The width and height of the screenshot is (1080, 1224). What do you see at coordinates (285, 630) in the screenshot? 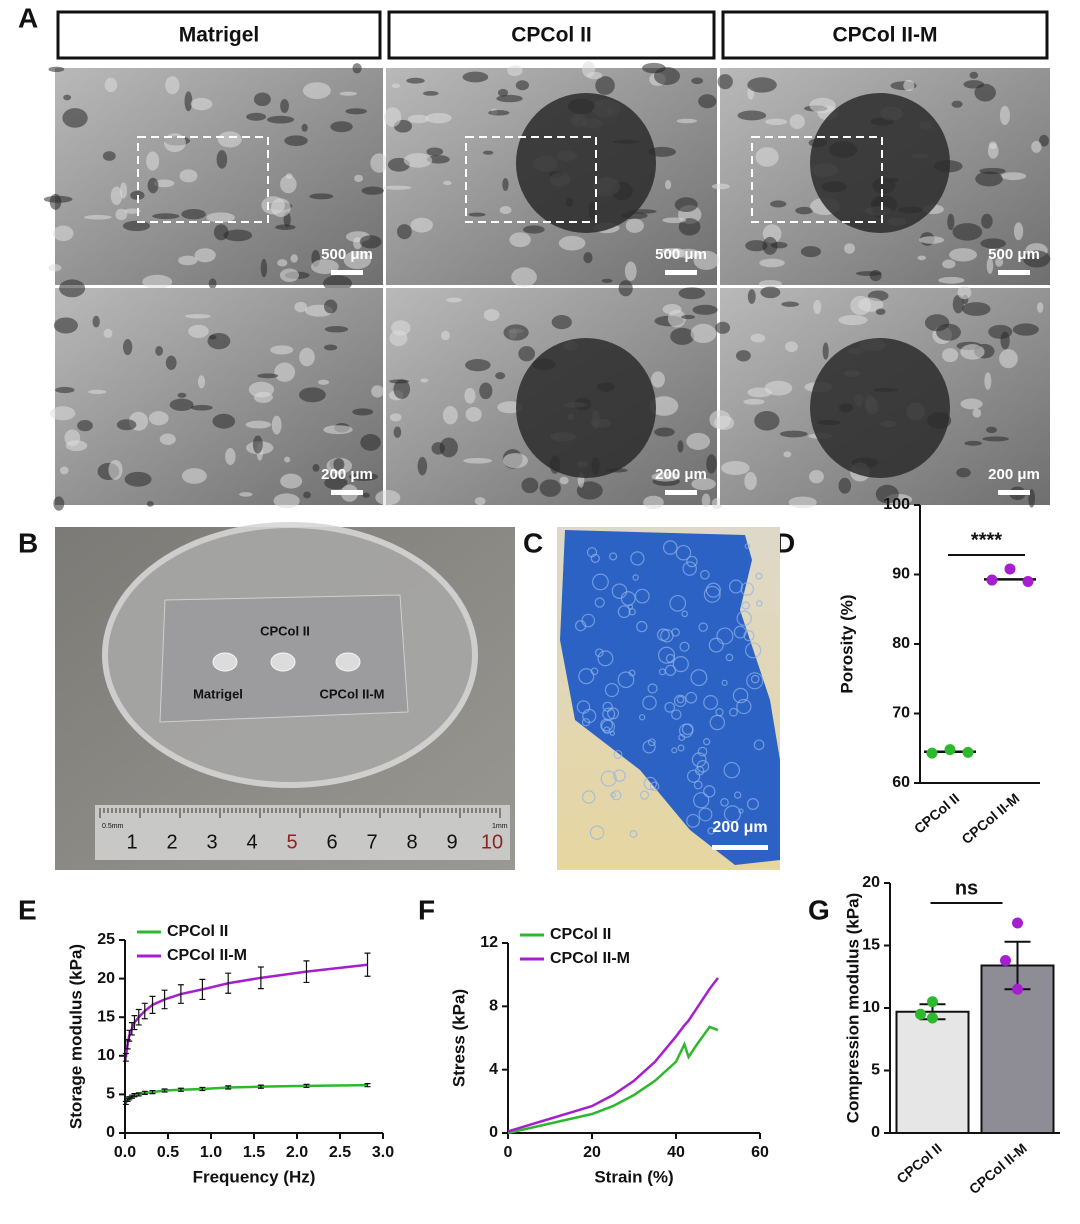
I see `sample-label: CPCol II` at bounding box center [285, 630].